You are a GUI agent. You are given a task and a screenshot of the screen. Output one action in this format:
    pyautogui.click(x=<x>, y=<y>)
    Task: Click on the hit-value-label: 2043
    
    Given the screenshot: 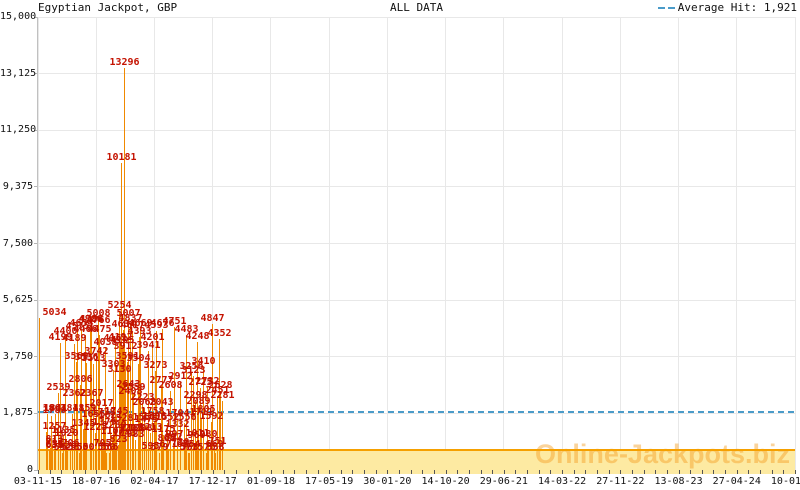 What is the action you would take?
    pyautogui.click(x=161, y=403)
    